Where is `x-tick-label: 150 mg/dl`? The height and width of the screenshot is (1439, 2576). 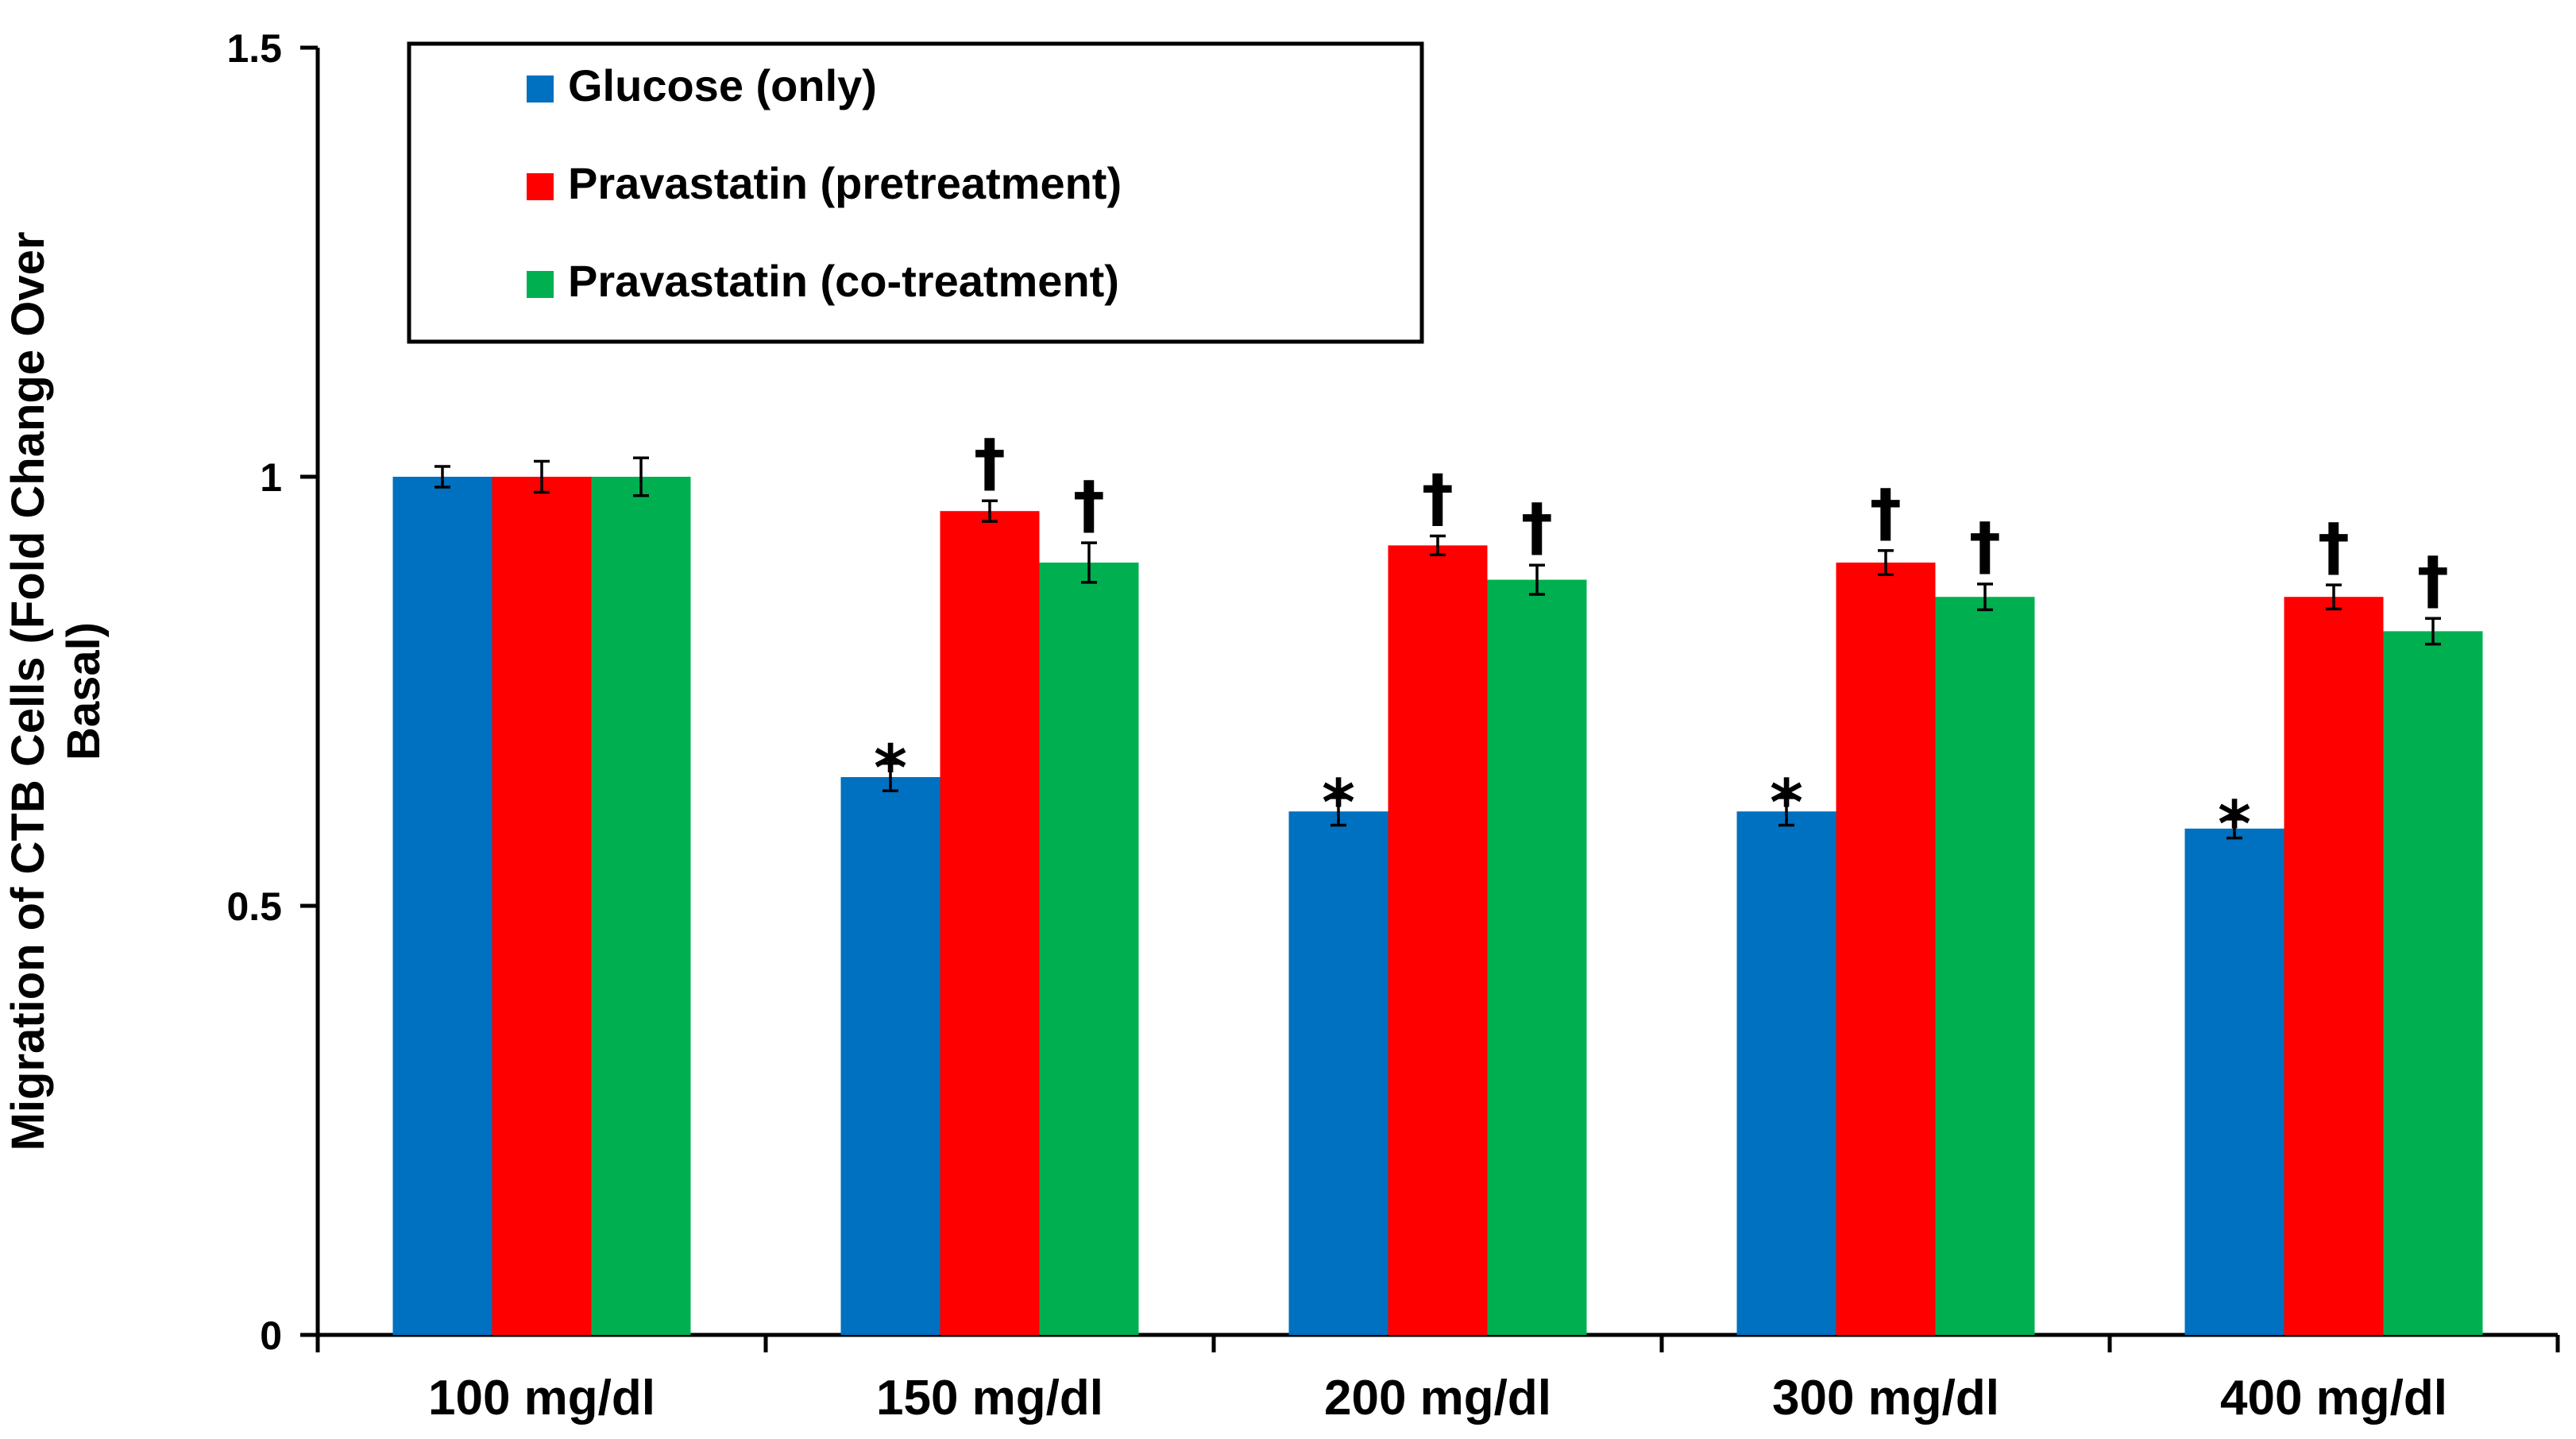
x-tick-label: 150 mg/dl is located at coordinates (989, 1398).